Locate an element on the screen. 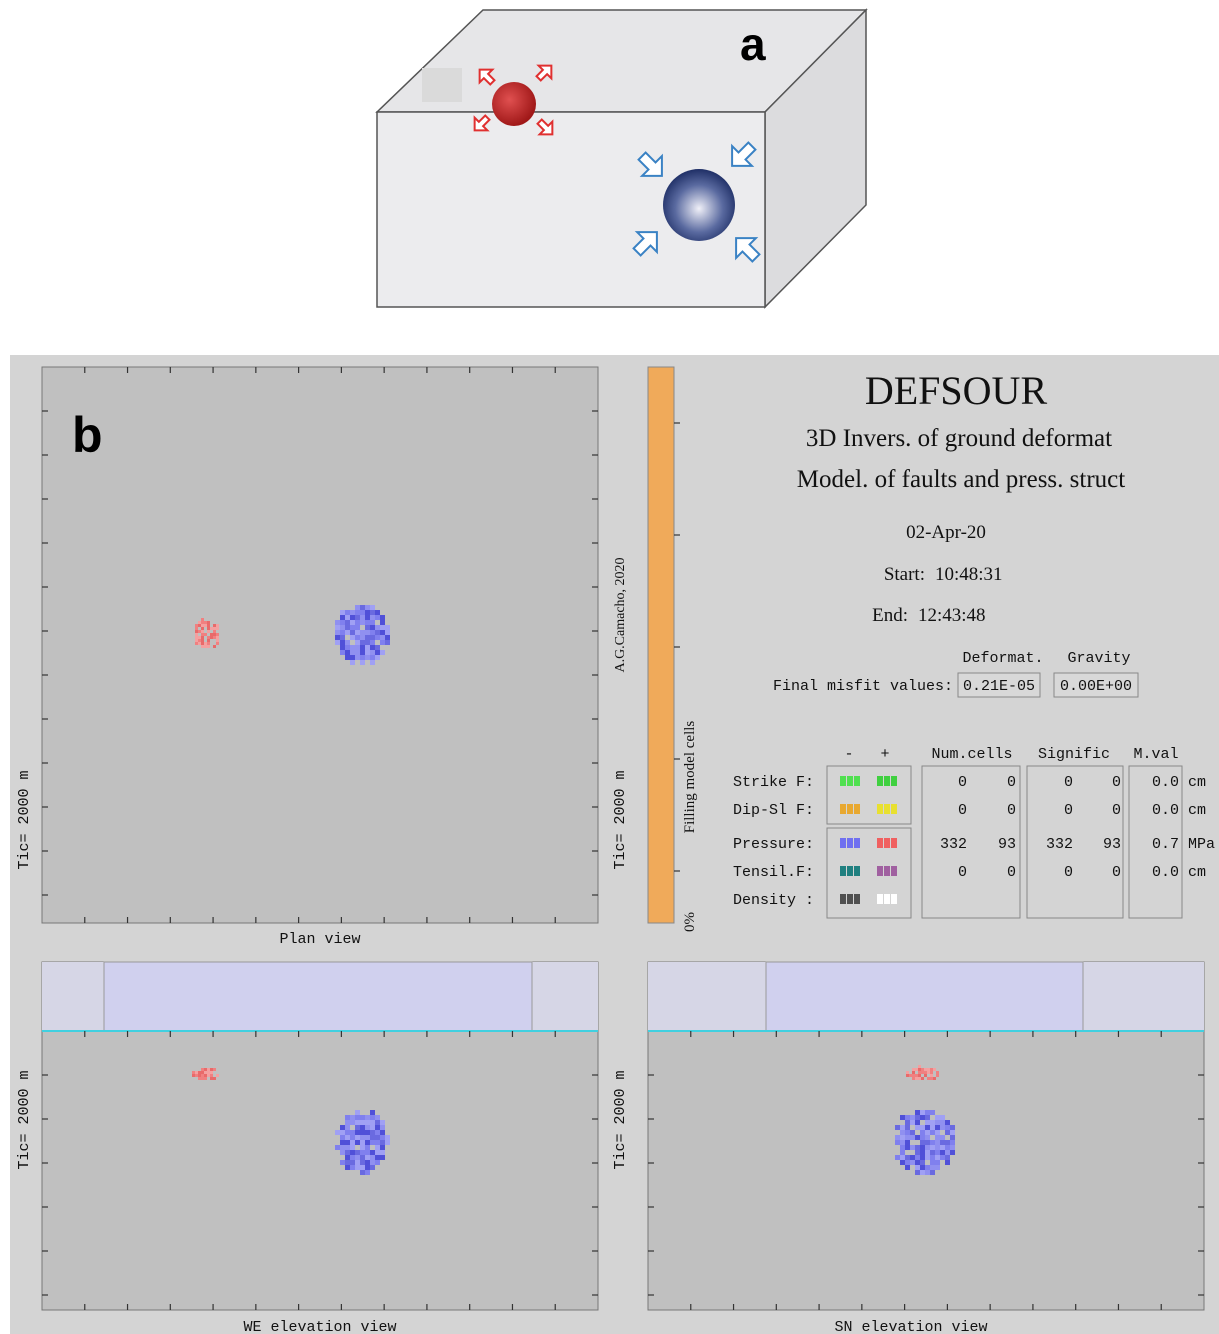 This screenshot has height=1334, width=1219. row-label: Tensil.F: is located at coordinates (773, 872).